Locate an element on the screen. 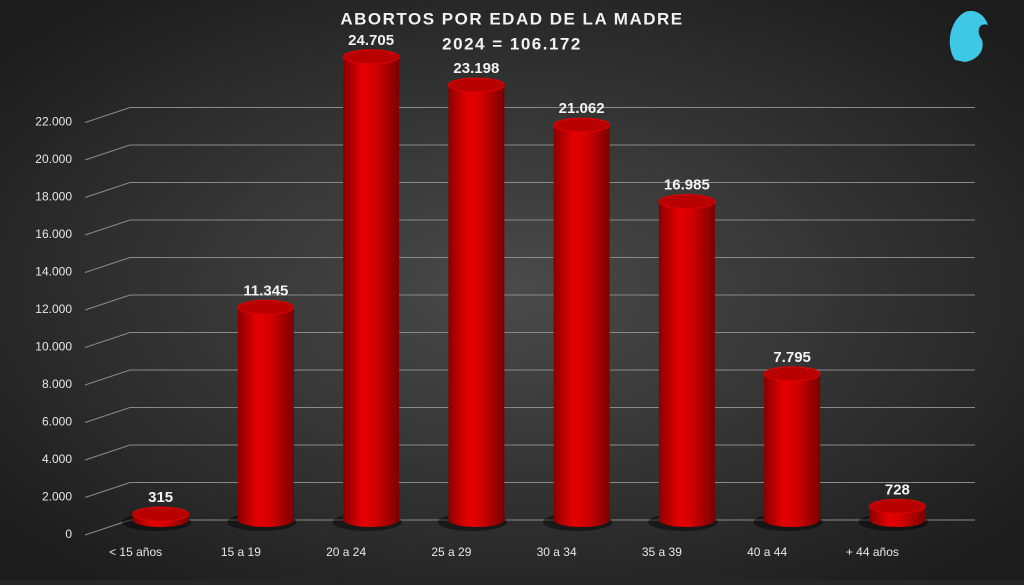  y-tick-label: 20.000 is located at coordinates (53, 159).